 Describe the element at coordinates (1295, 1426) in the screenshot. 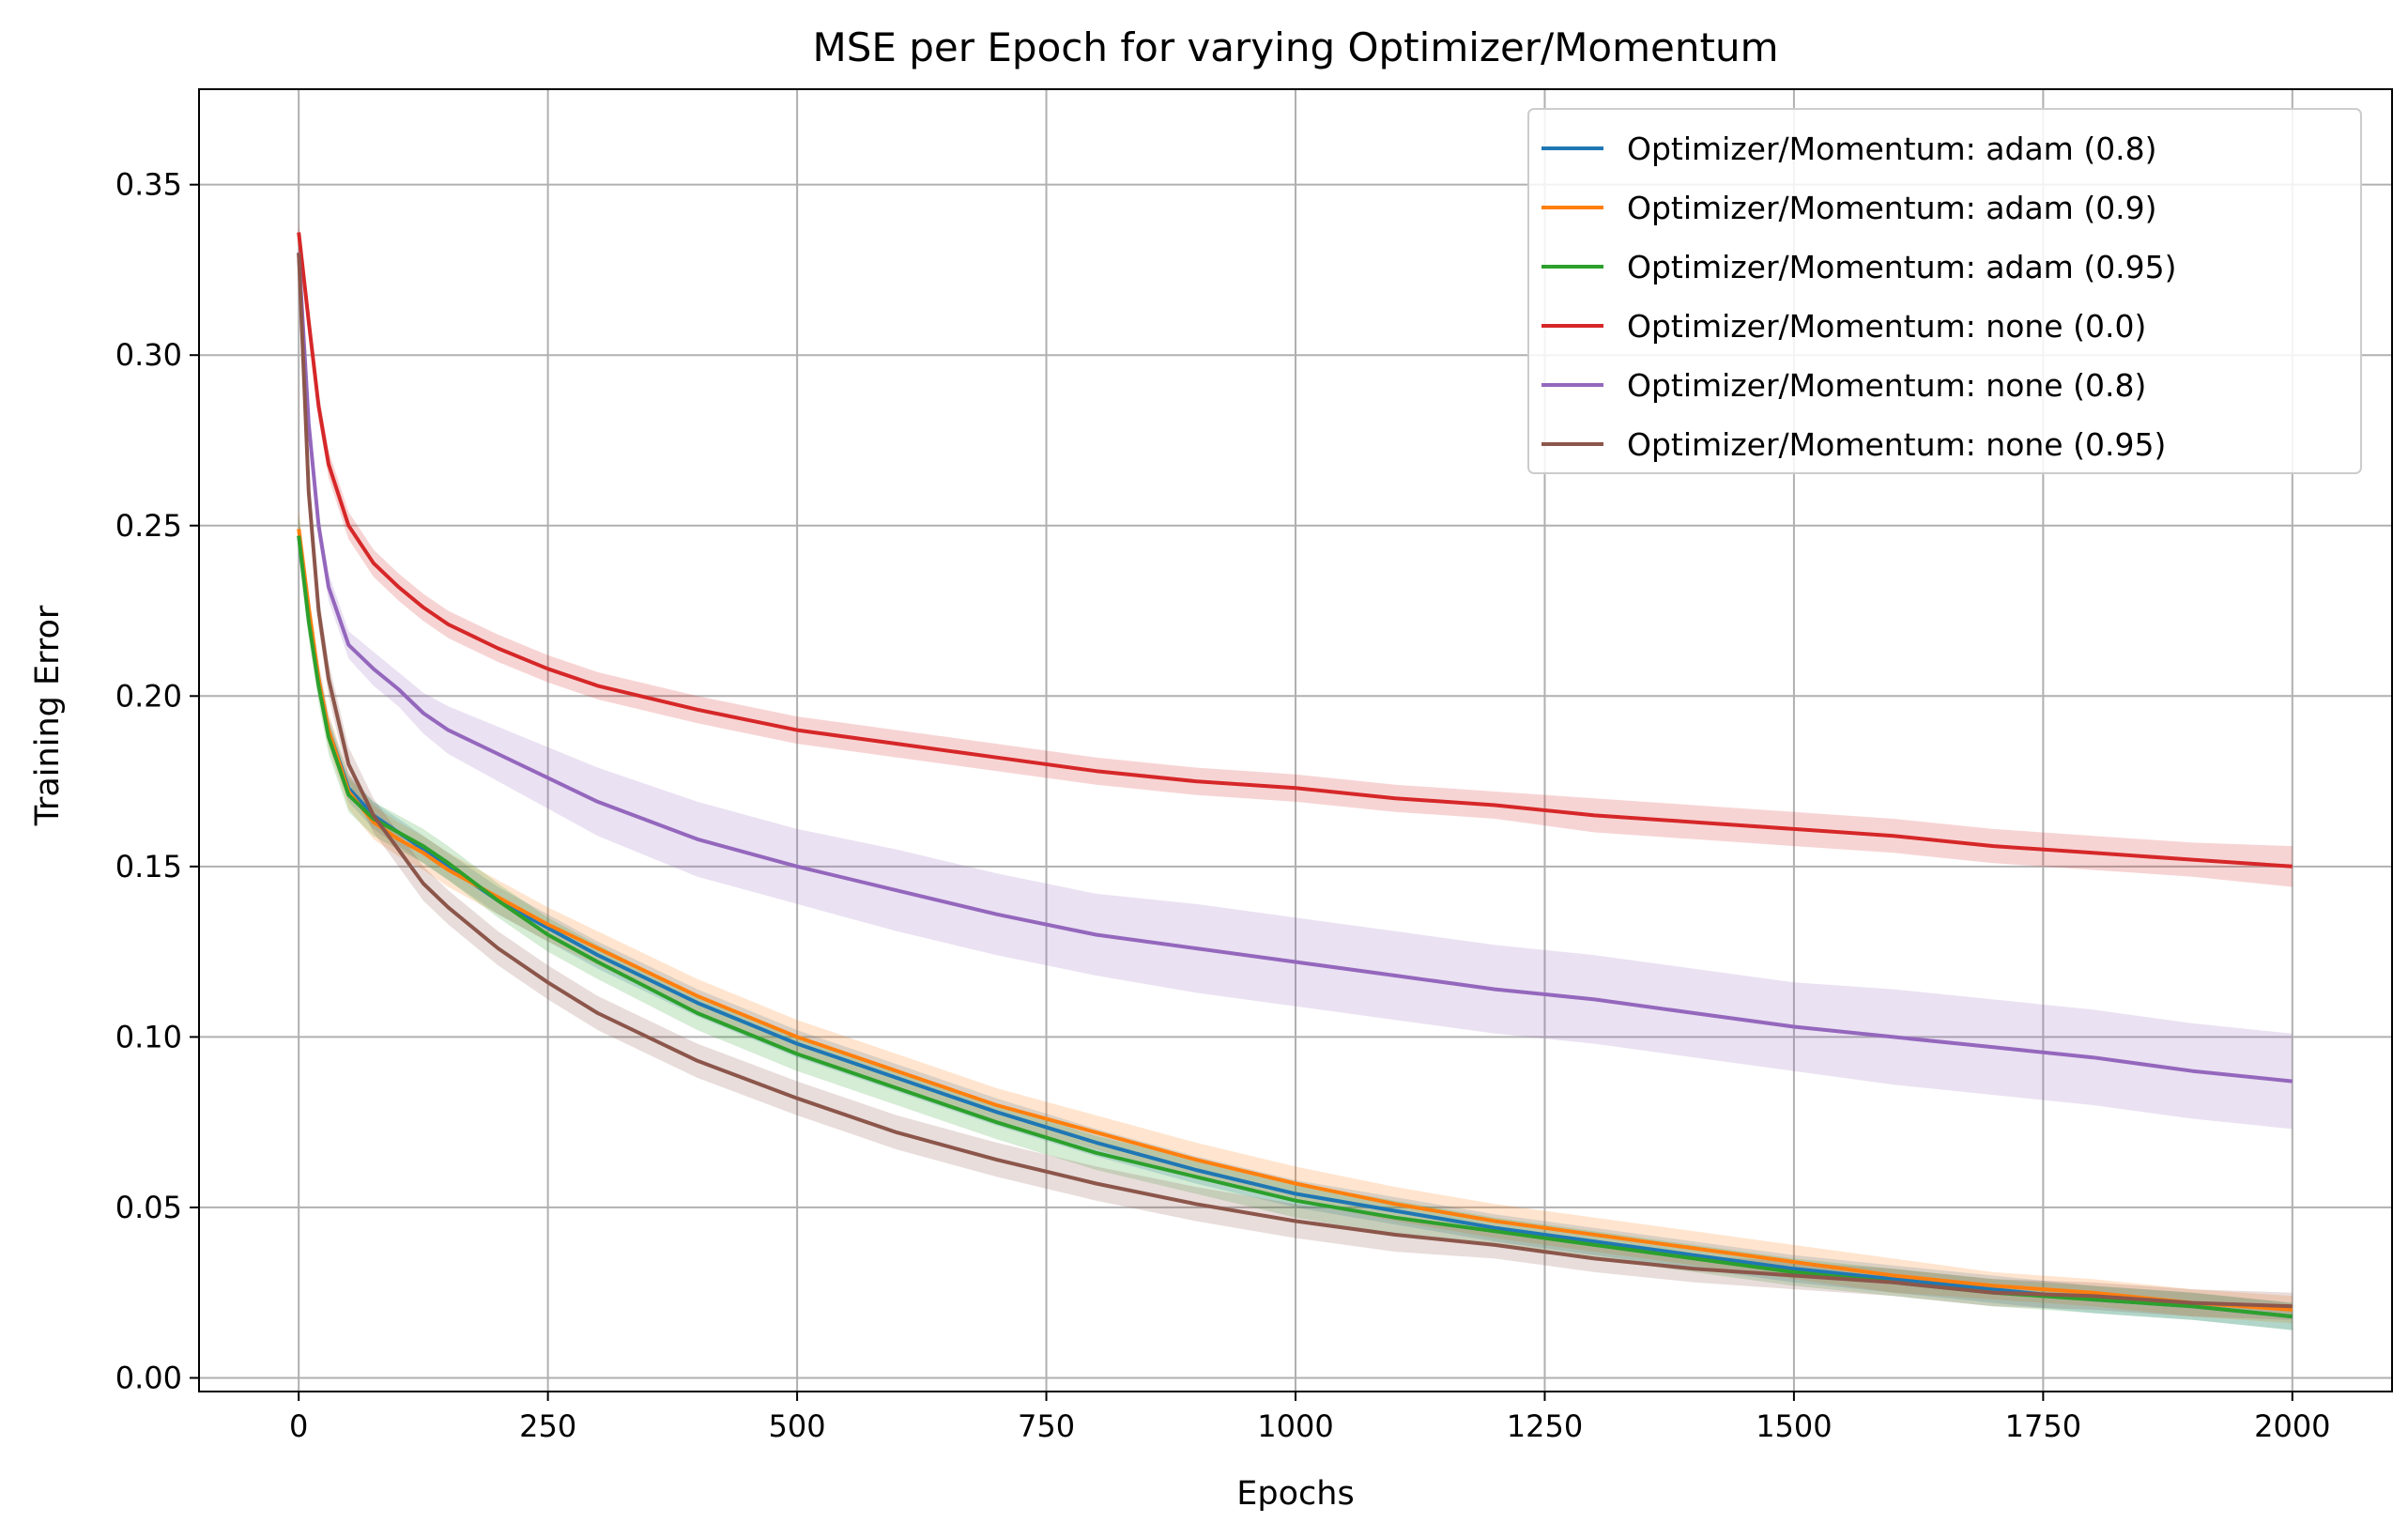

I see `x-tick-label: 1000` at that location.